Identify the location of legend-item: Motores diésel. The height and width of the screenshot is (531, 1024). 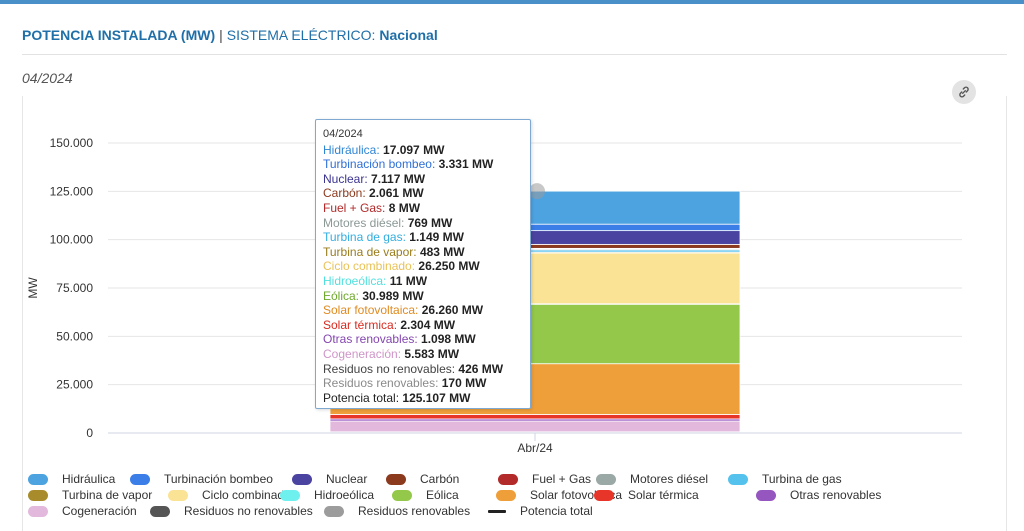
(652, 479).